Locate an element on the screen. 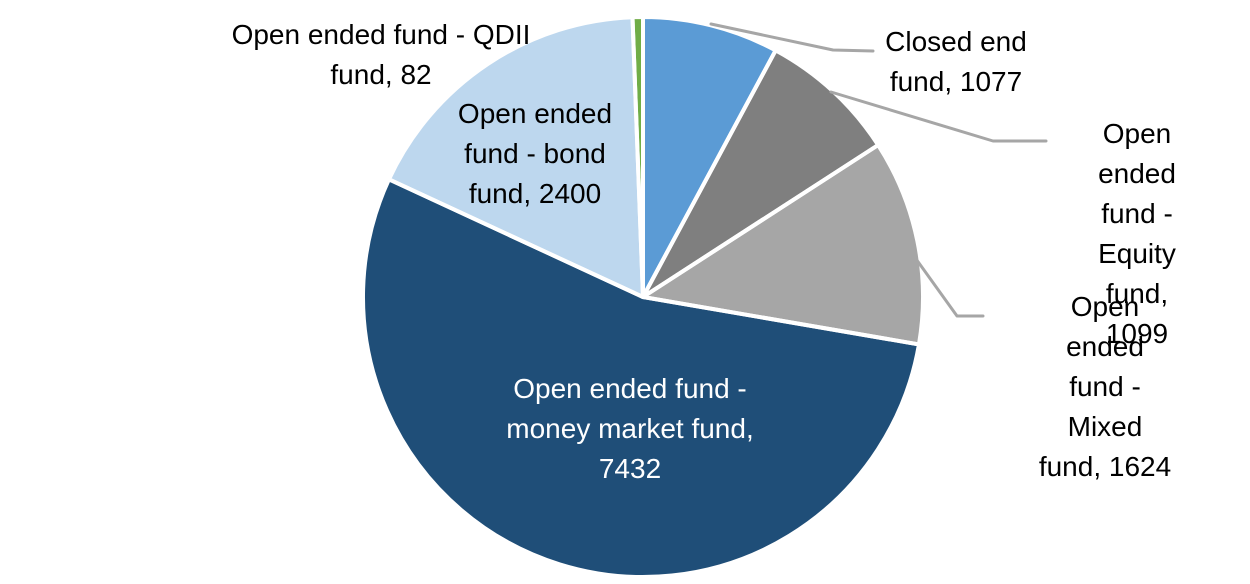 Image resolution: width=1250 pixels, height=584 pixels. leader-line-closed-end-fund is located at coordinates (792, 37).